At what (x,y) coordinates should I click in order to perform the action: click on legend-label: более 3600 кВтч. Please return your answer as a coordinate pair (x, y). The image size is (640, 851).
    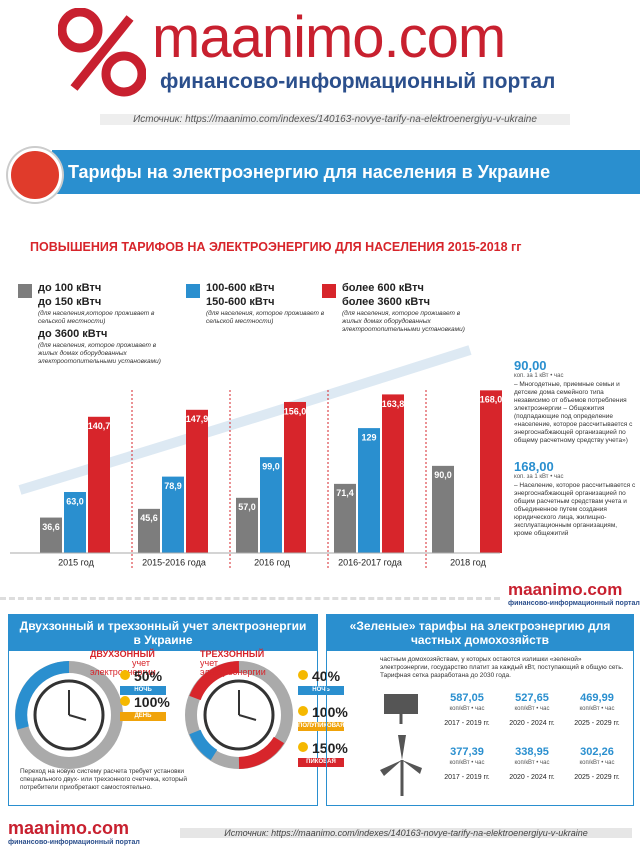
    Looking at the image, I should click on (386, 302).